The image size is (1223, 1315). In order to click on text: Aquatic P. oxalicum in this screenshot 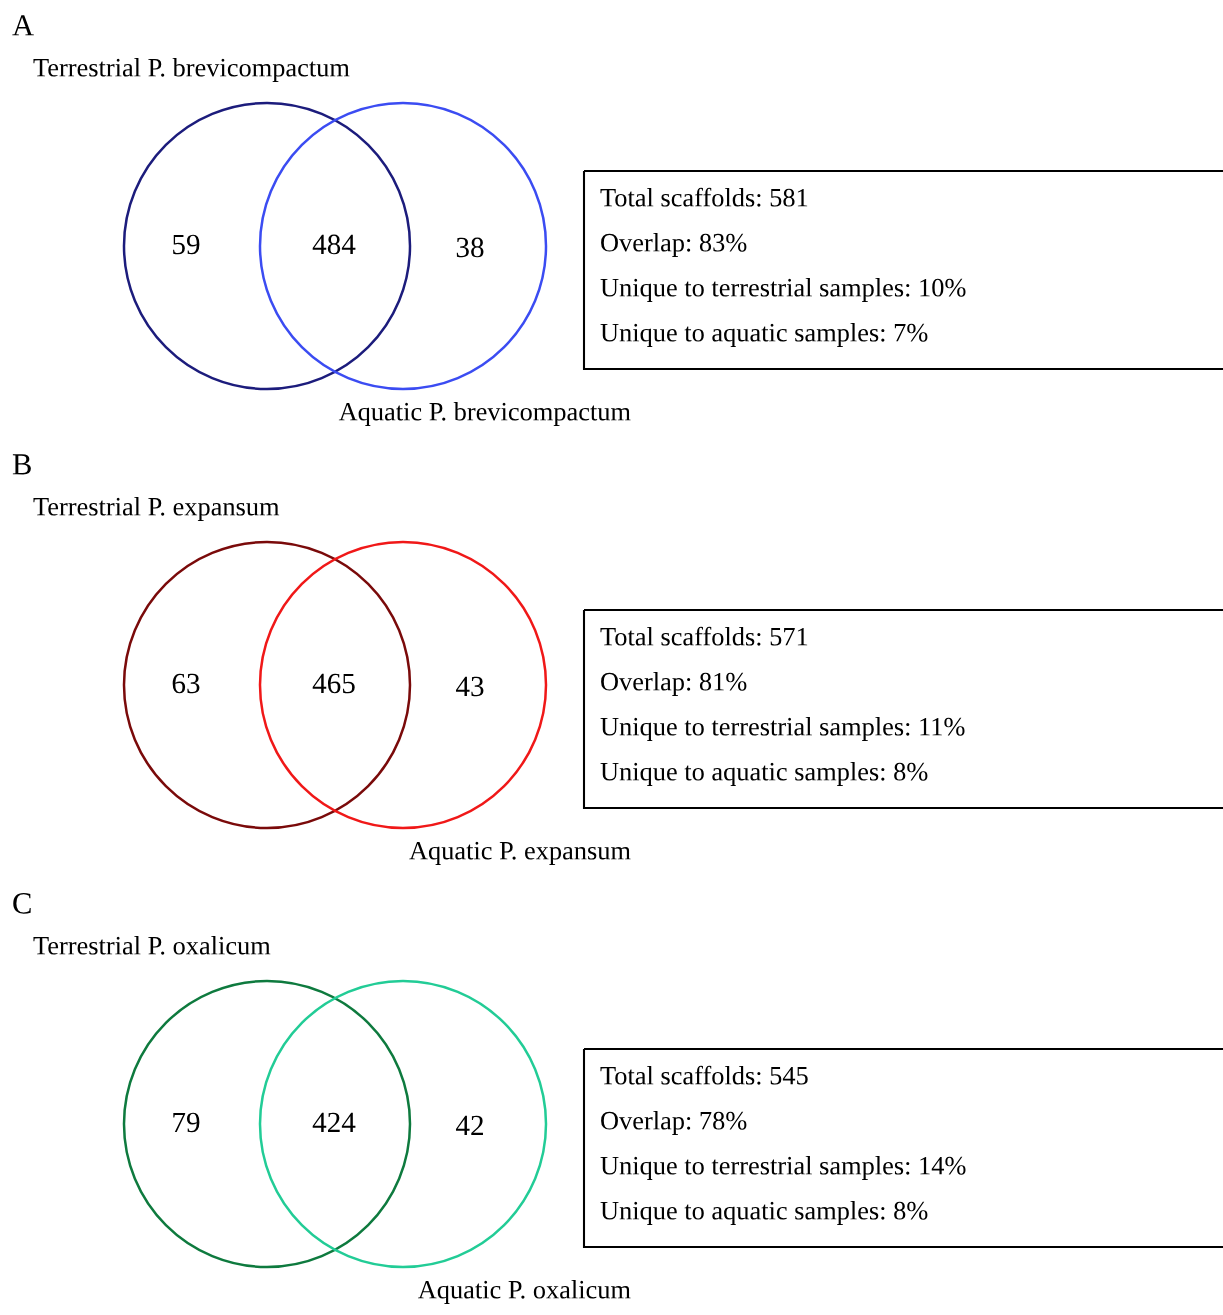, I will do `click(524, 1292)`.